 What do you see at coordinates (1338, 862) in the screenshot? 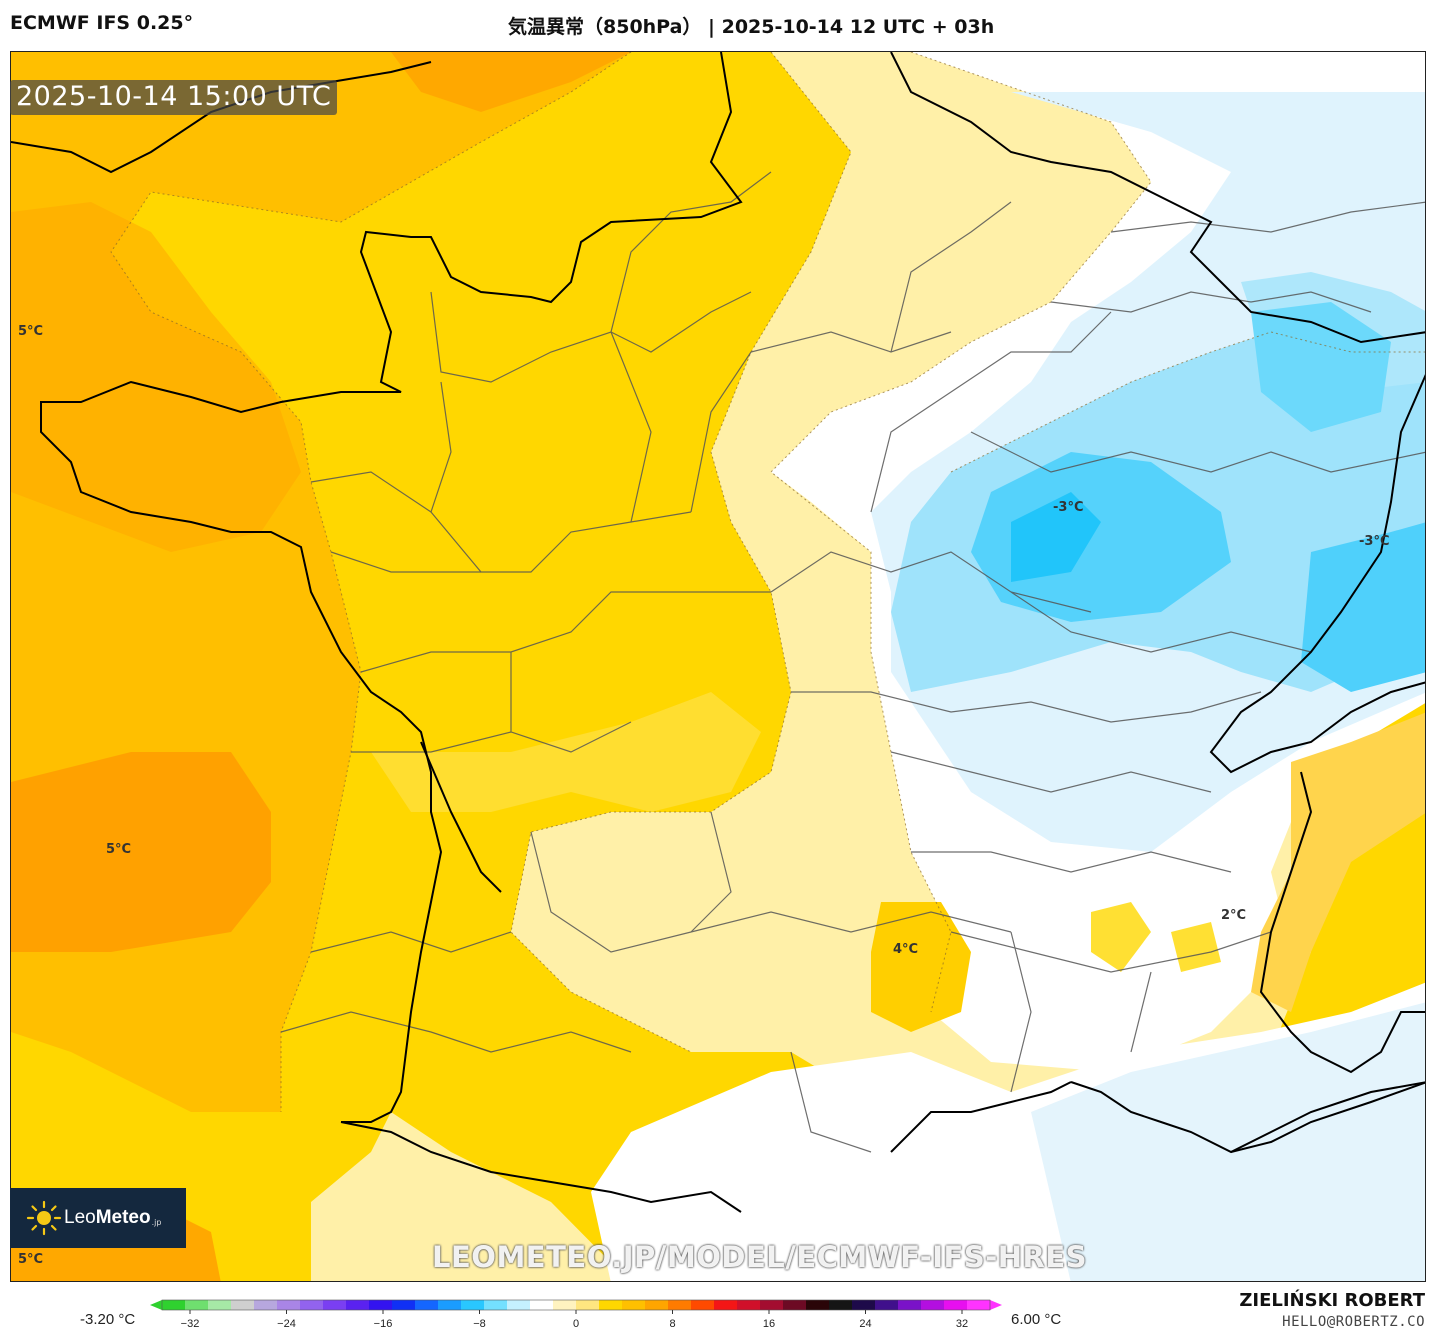
I see `anomaly-zone-plus3-alps` at bounding box center [1338, 862].